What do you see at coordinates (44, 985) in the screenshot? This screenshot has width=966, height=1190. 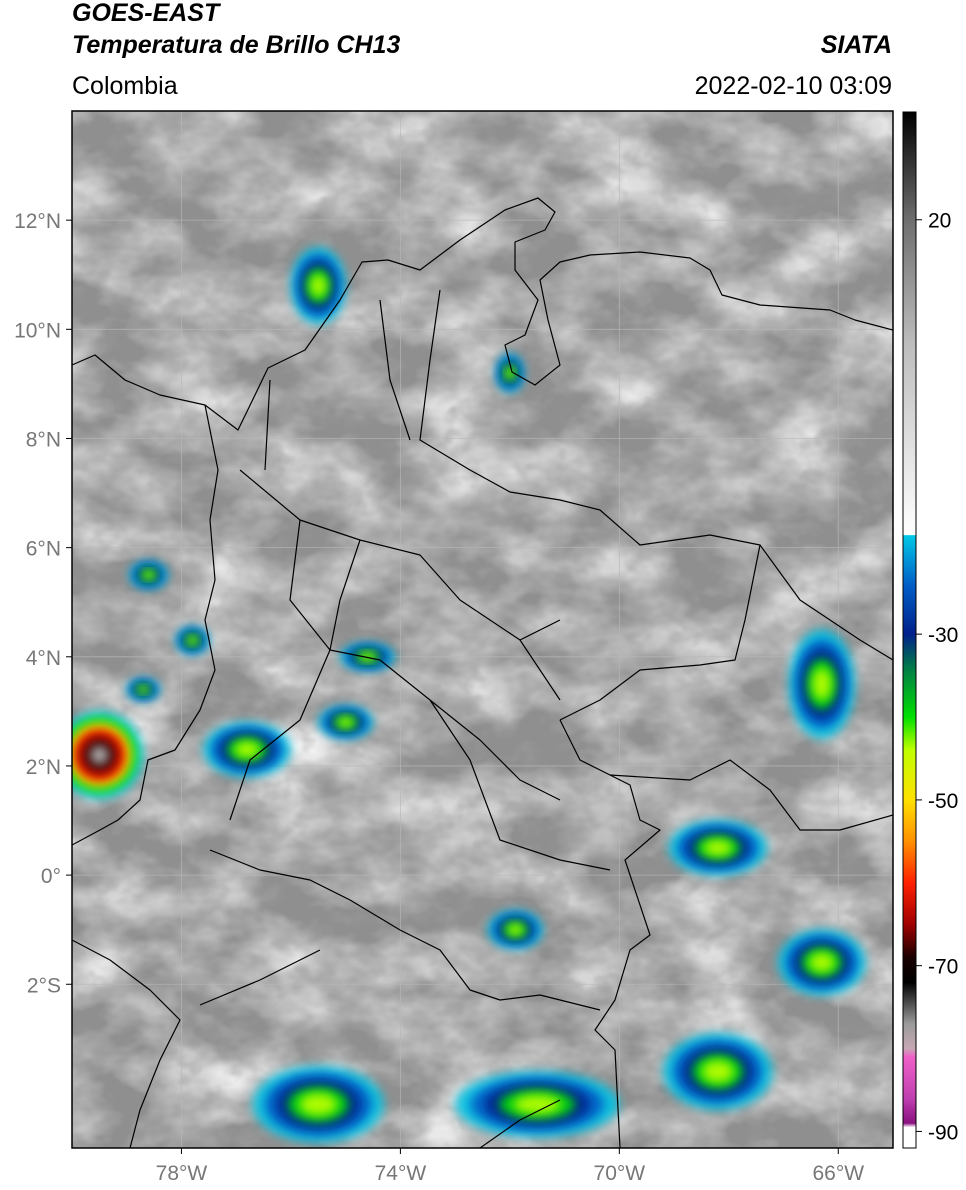 I see `lat-tick-label: 2°S` at bounding box center [44, 985].